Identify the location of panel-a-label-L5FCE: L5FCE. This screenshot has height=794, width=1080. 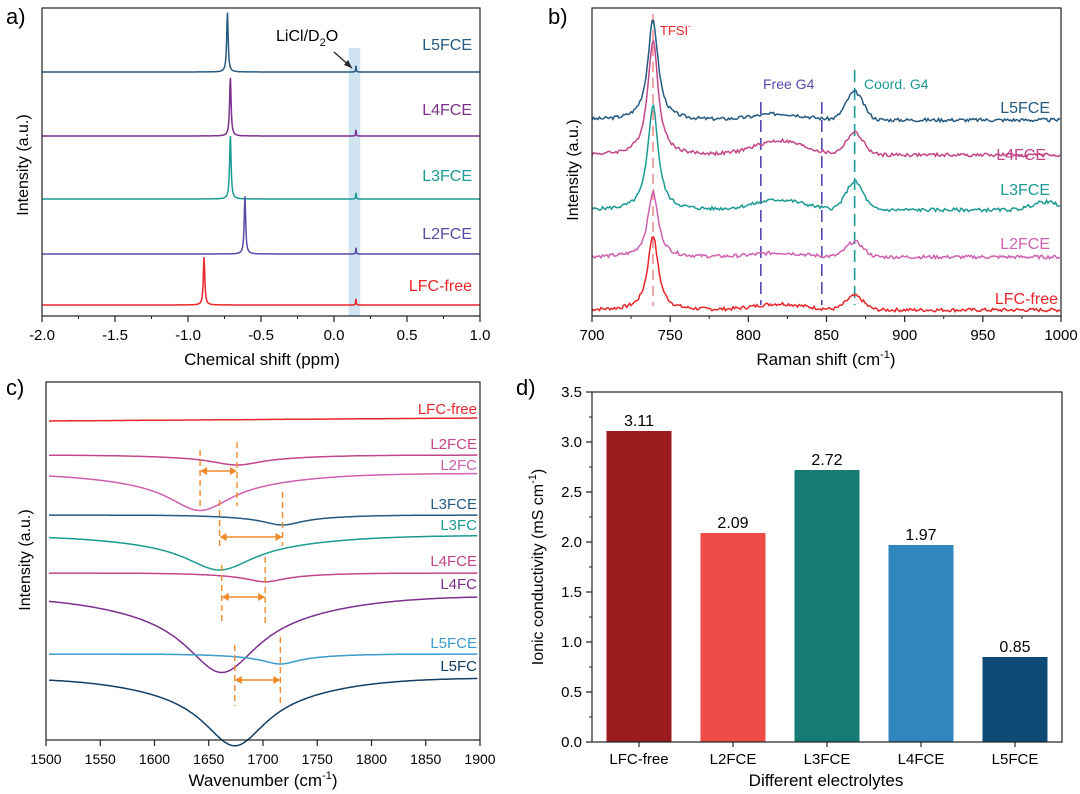
(447, 45).